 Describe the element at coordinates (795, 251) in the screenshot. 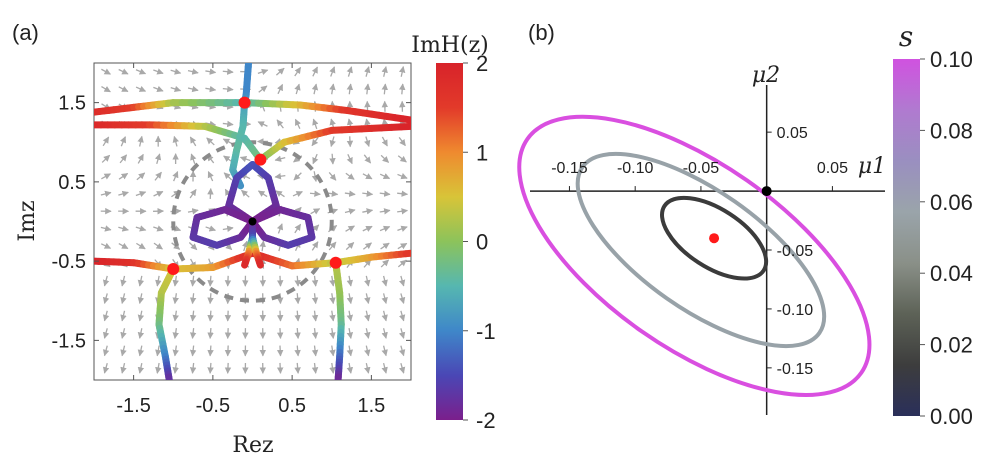

I see `y-tick-label-b: -0.05` at that location.